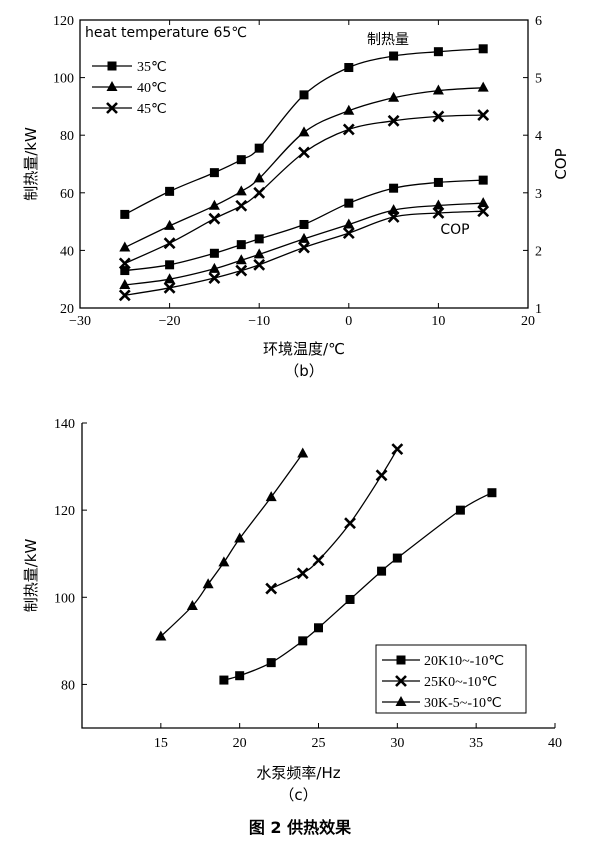  What do you see at coordinates (538, 79) in the screenshot?
I see `plot-b-y2tick-label: 5` at bounding box center [538, 79].